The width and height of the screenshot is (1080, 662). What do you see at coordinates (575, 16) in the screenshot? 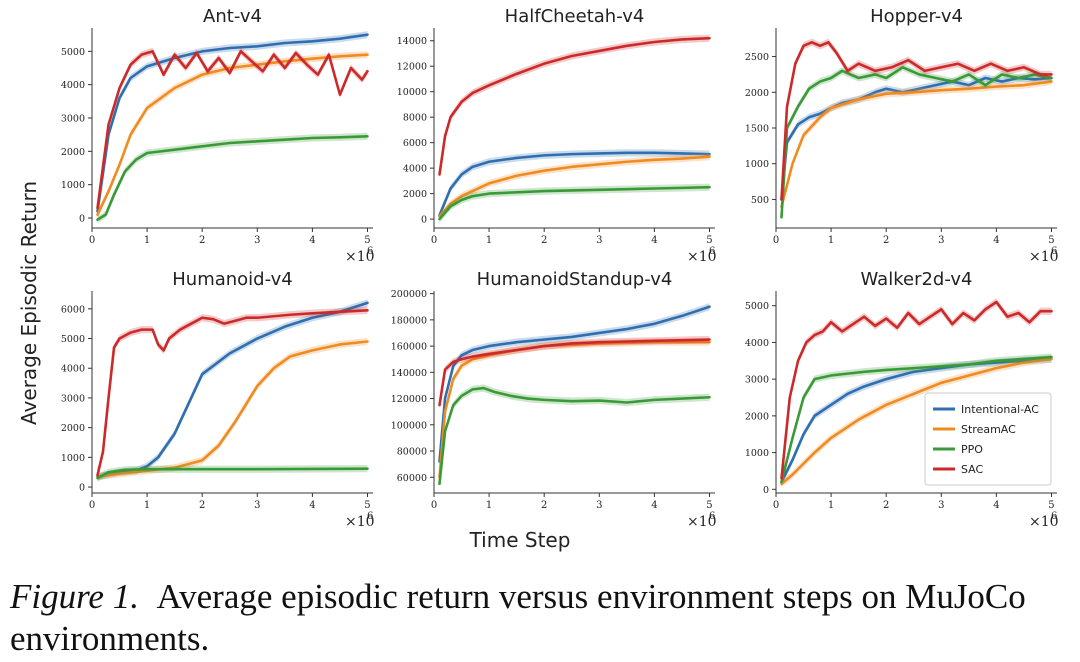
I see `chart-title: HalfCheetah-v4` at bounding box center [575, 16].